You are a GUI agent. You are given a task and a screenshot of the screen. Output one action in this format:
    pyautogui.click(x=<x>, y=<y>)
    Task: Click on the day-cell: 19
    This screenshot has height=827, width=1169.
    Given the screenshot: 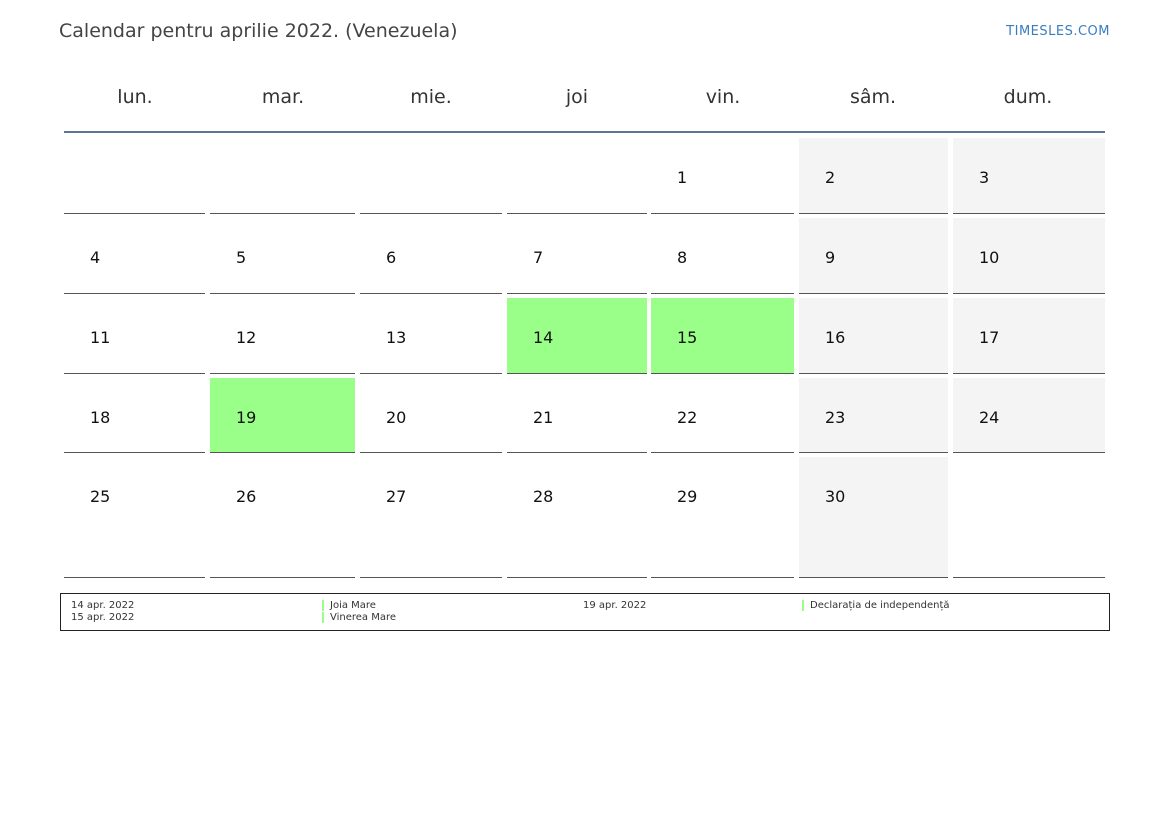 What is the action you would take?
    pyautogui.click(x=282, y=415)
    